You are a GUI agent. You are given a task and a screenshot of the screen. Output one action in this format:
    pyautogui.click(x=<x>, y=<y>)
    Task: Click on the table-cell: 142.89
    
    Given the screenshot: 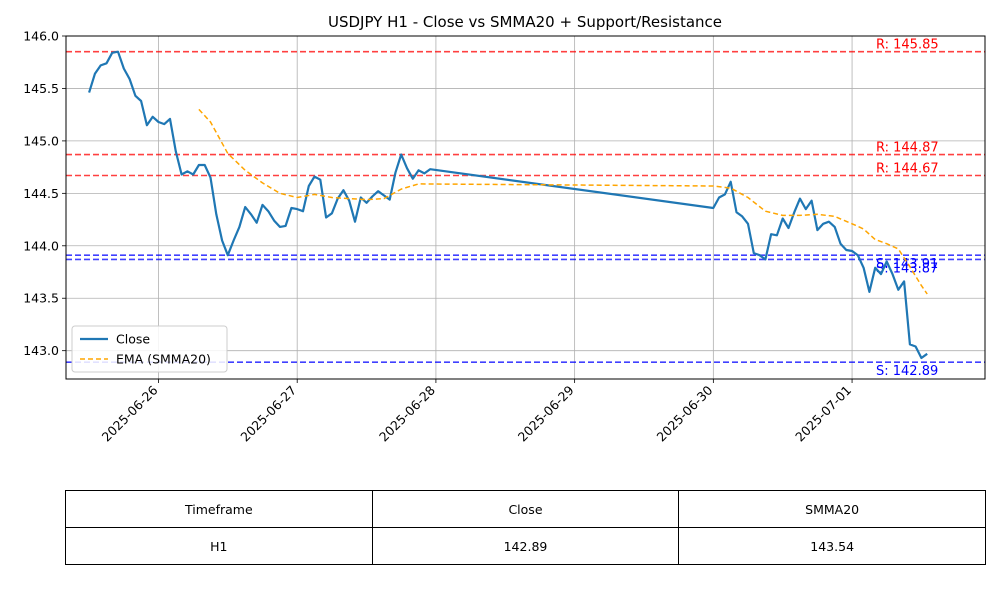 What is the action you would take?
    pyautogui.click(x=525, y=546)
    